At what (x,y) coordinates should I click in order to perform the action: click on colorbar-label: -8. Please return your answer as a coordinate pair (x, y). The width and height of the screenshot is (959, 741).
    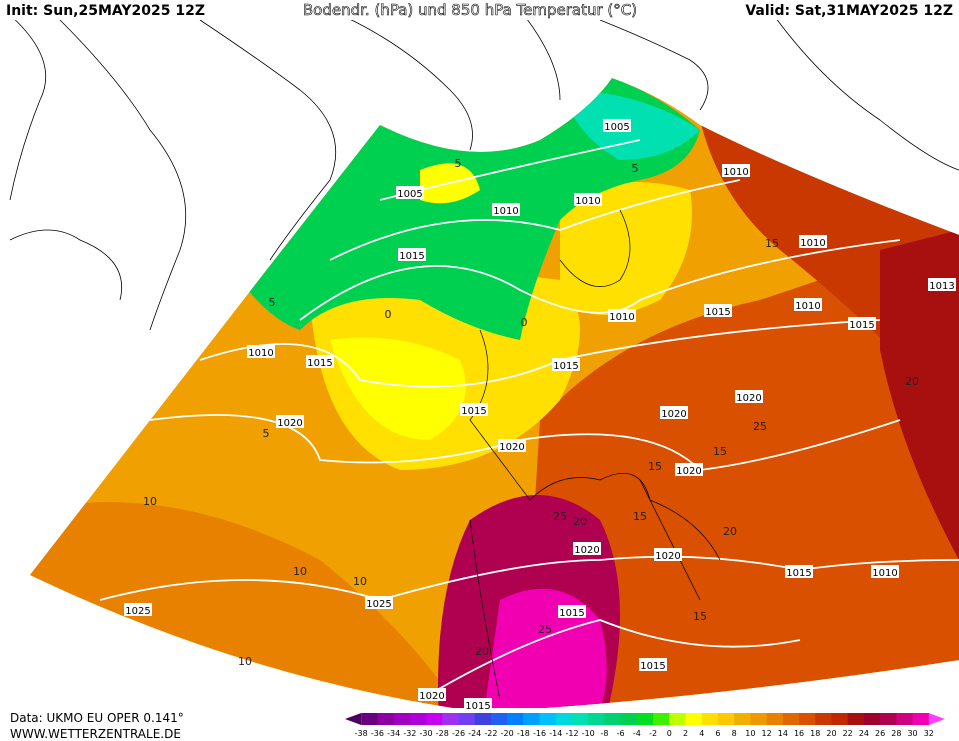
    Looking at the image, I should click on (604, 733).